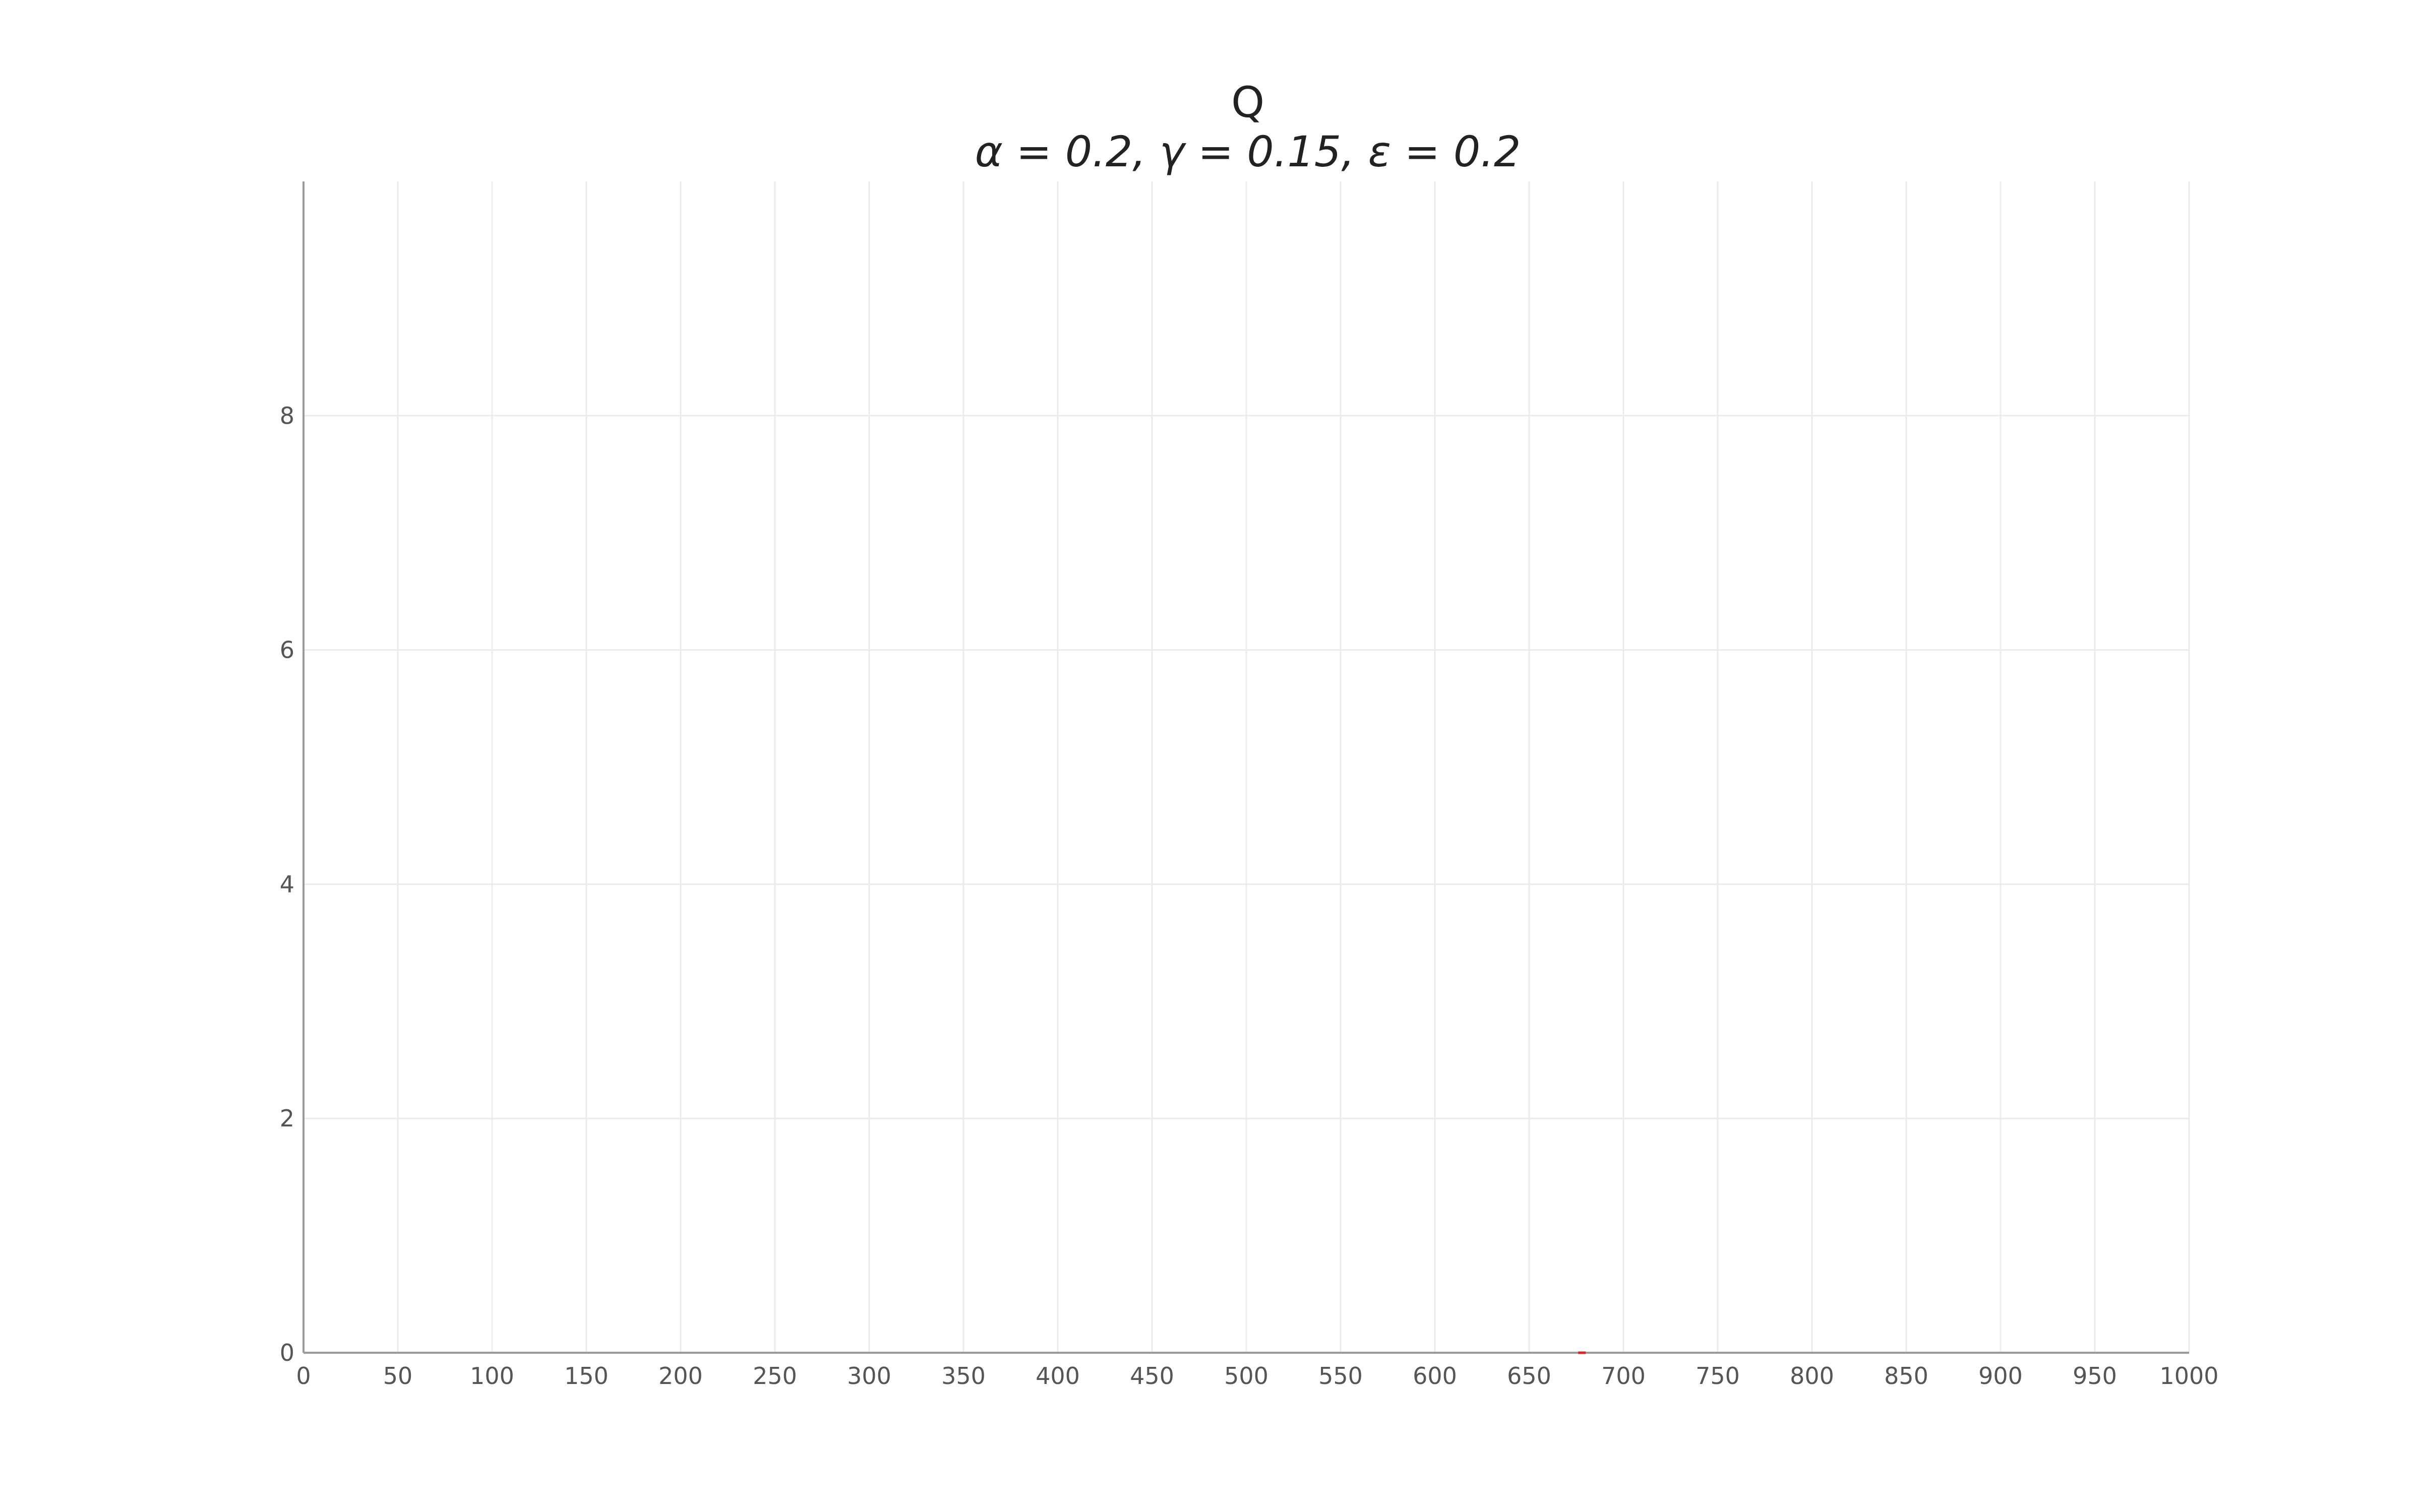  What do you see at coordinates (303, 1376) in the screenshot?
I see `x-tick-label: 0` at bounding box center [303, 1376].